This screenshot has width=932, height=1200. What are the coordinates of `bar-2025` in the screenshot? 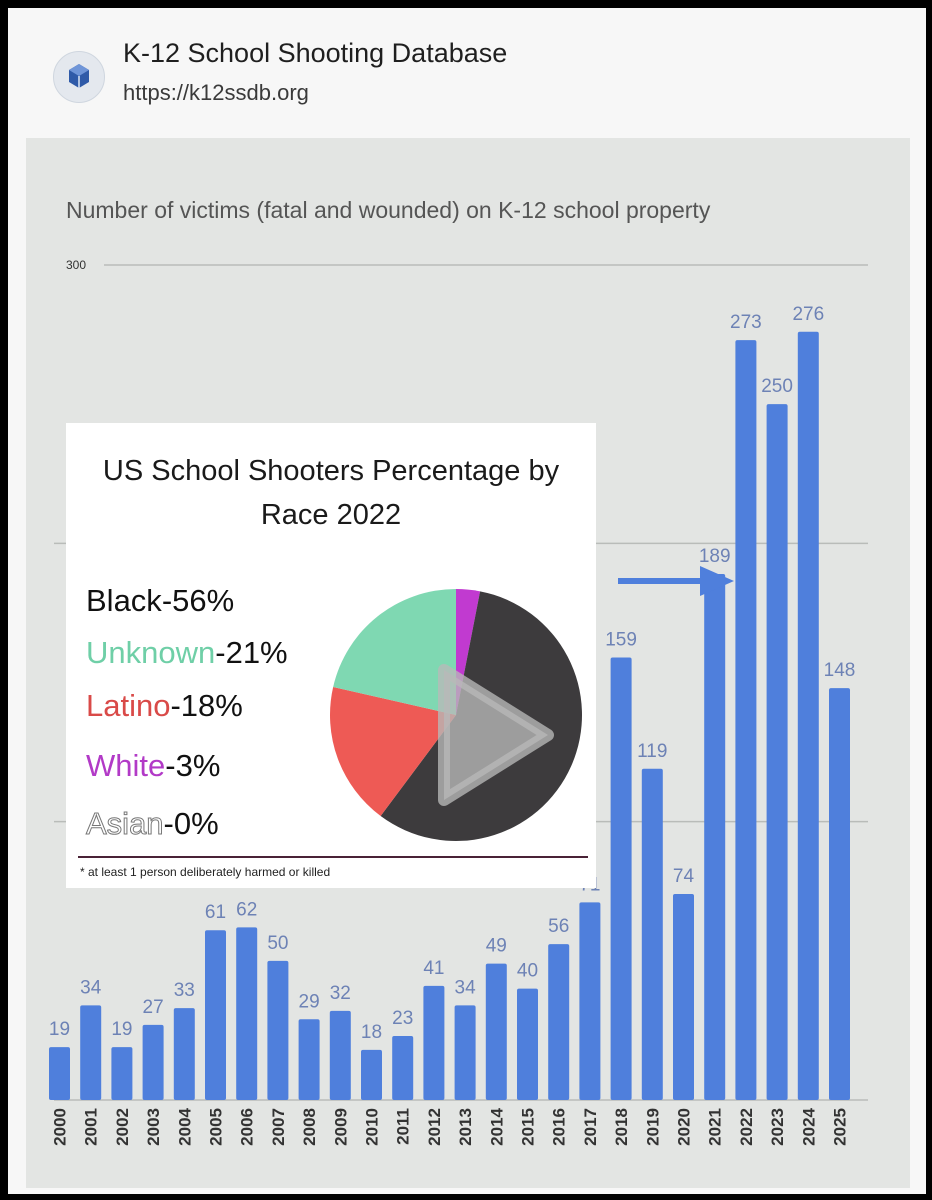 It's located at (839, 894).